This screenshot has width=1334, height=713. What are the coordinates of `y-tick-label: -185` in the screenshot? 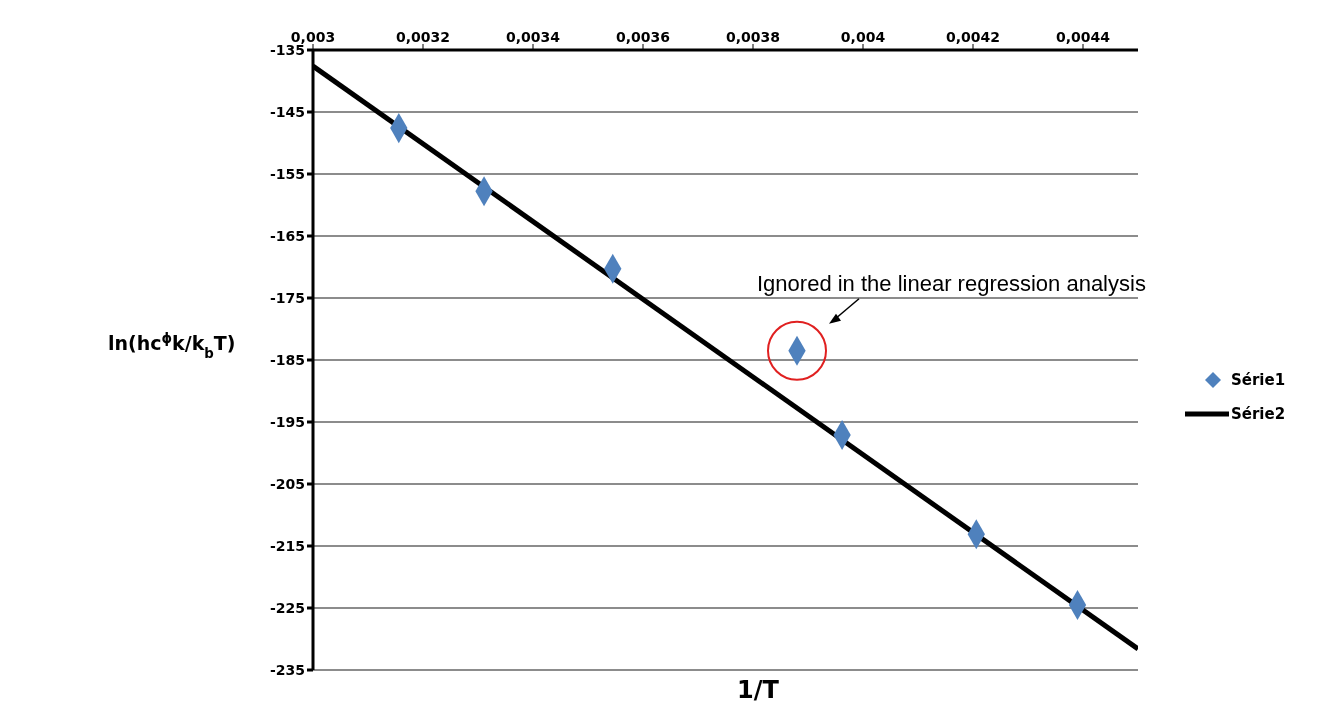 It's located at (287, 359).